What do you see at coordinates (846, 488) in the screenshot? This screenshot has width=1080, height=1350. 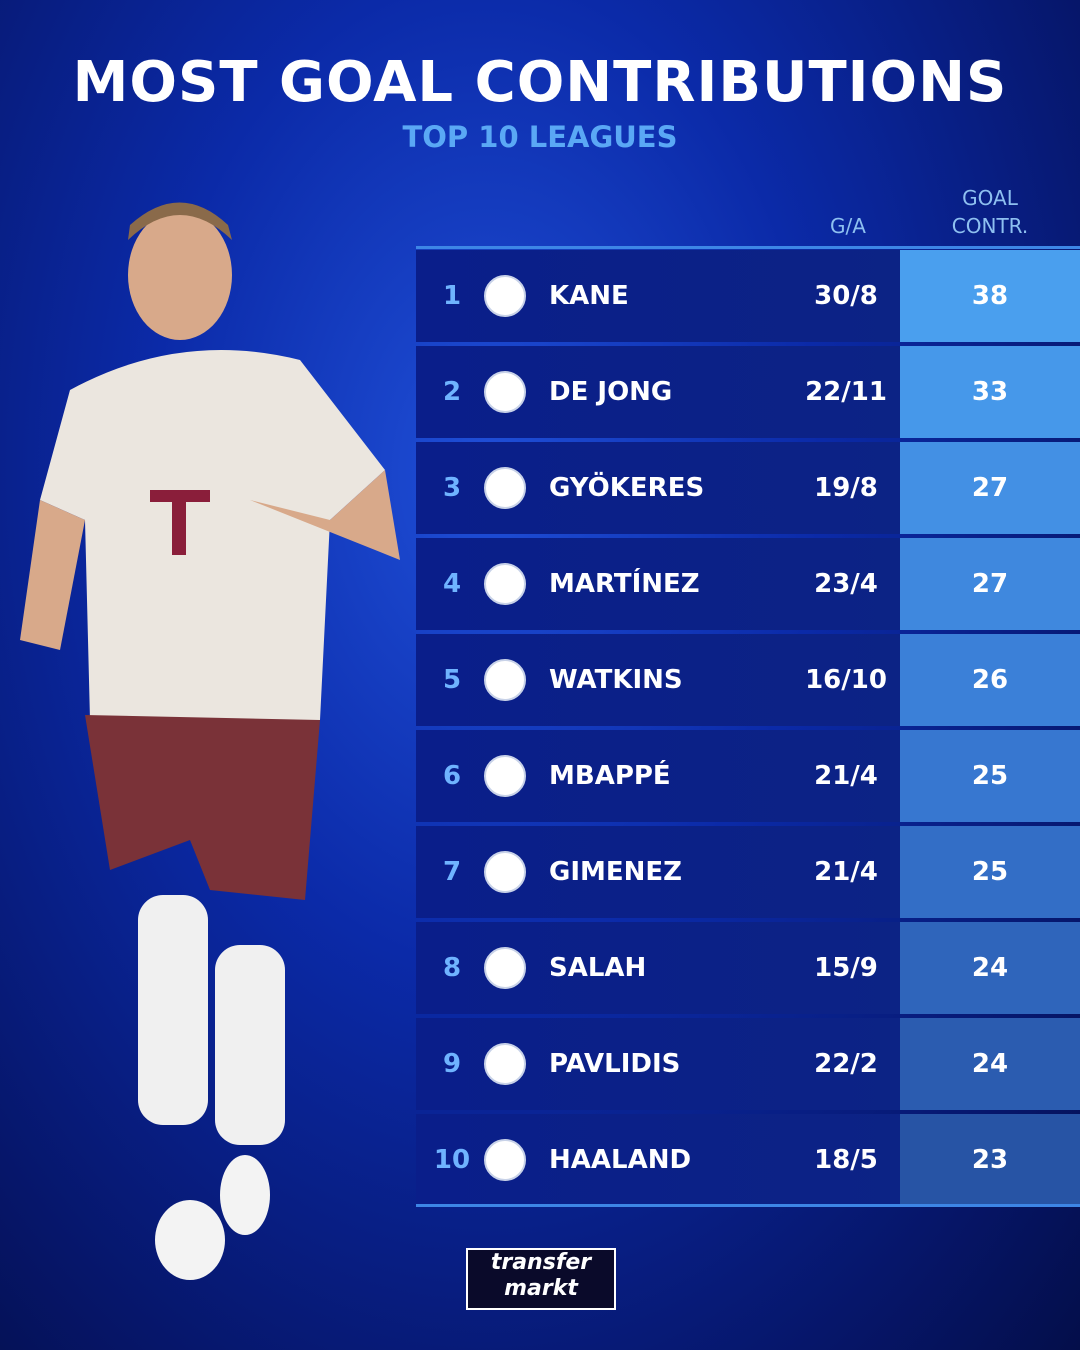 I see `goals-assists: 19/8` at bounding box center [846, 488].